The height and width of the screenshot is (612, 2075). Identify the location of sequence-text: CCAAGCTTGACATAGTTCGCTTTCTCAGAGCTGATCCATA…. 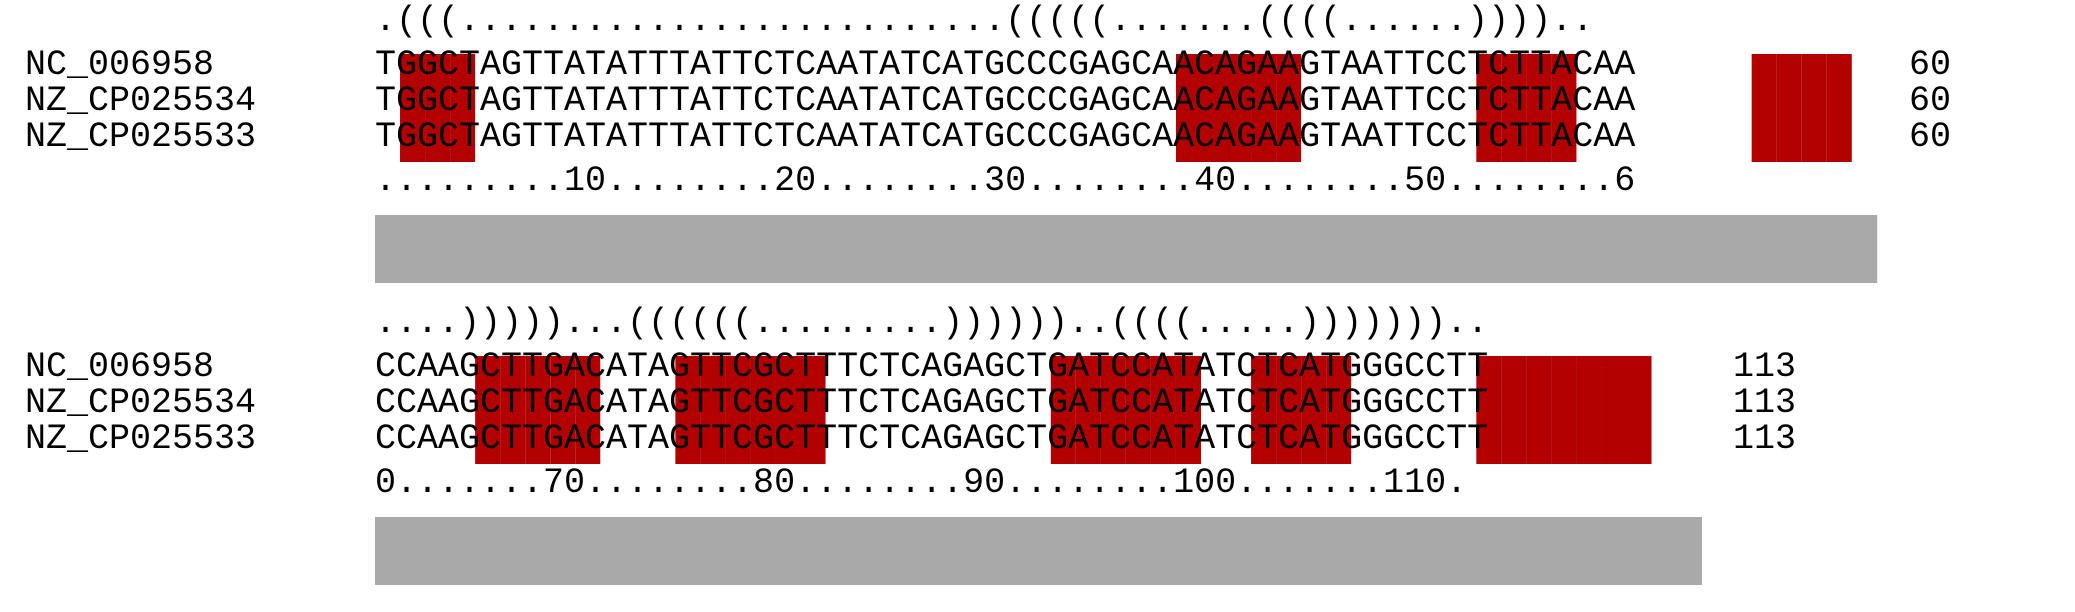
(931, 439).